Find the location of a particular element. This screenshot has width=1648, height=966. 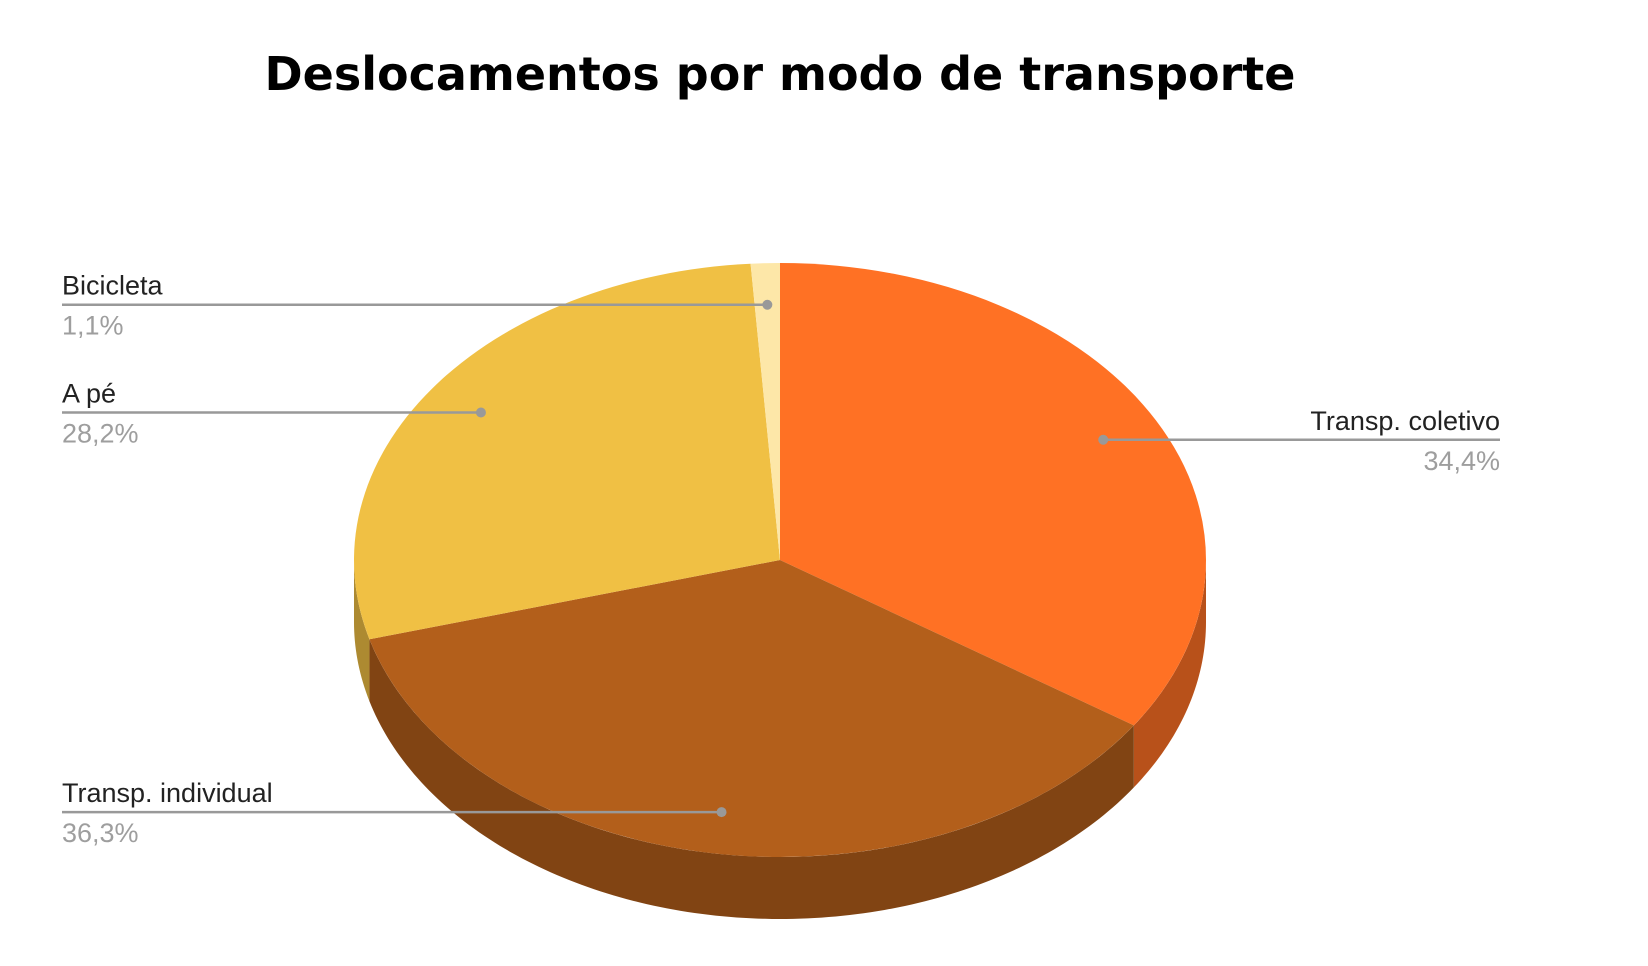

leader-dot-transp-individual is located at coordinates (721, 812).